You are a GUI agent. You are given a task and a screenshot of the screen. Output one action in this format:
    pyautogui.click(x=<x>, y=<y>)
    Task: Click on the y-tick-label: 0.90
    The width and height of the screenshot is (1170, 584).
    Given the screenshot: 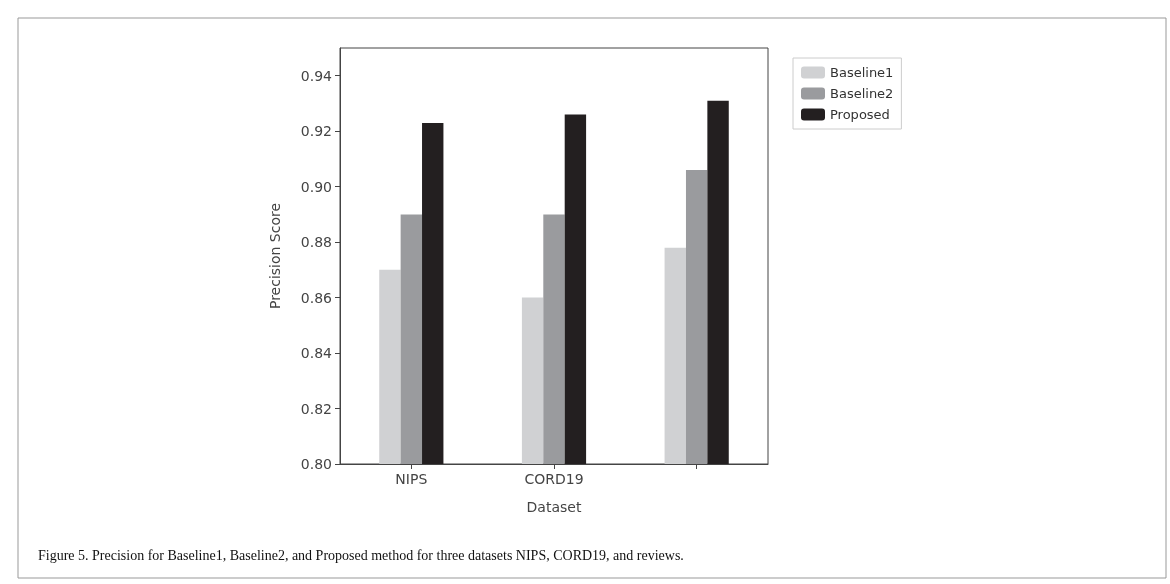 What is the action you would take?
    pyautogui.click(x=316, y=186)
    